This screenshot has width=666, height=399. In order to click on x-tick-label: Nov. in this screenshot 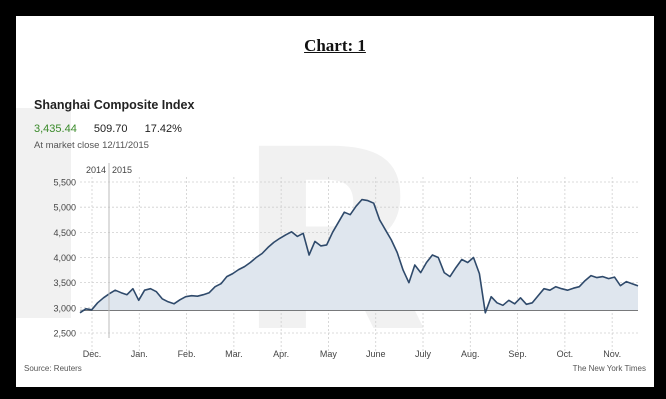, I will do `click(612, 354)`.